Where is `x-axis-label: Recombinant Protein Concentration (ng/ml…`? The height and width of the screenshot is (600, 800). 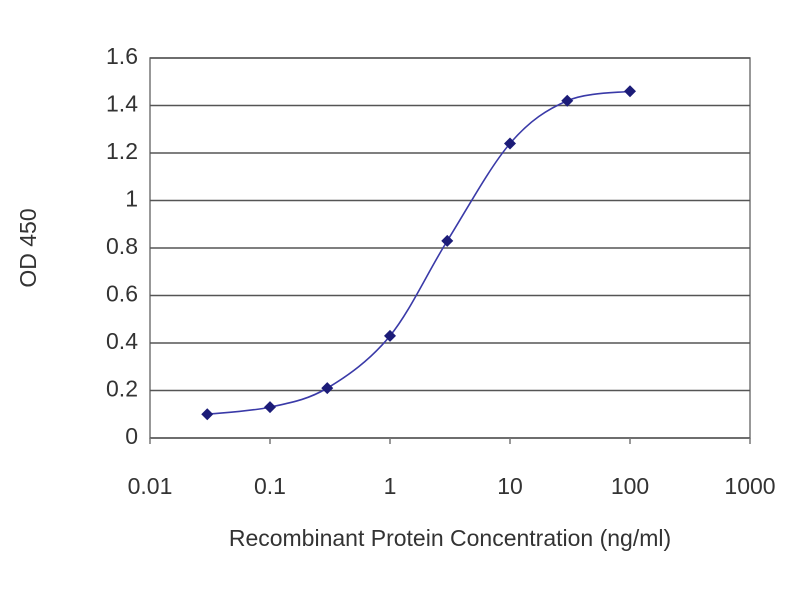 x-axis-label: Recombinant Protein Concentration (ng/ml… is located at coordinates (450, 538).